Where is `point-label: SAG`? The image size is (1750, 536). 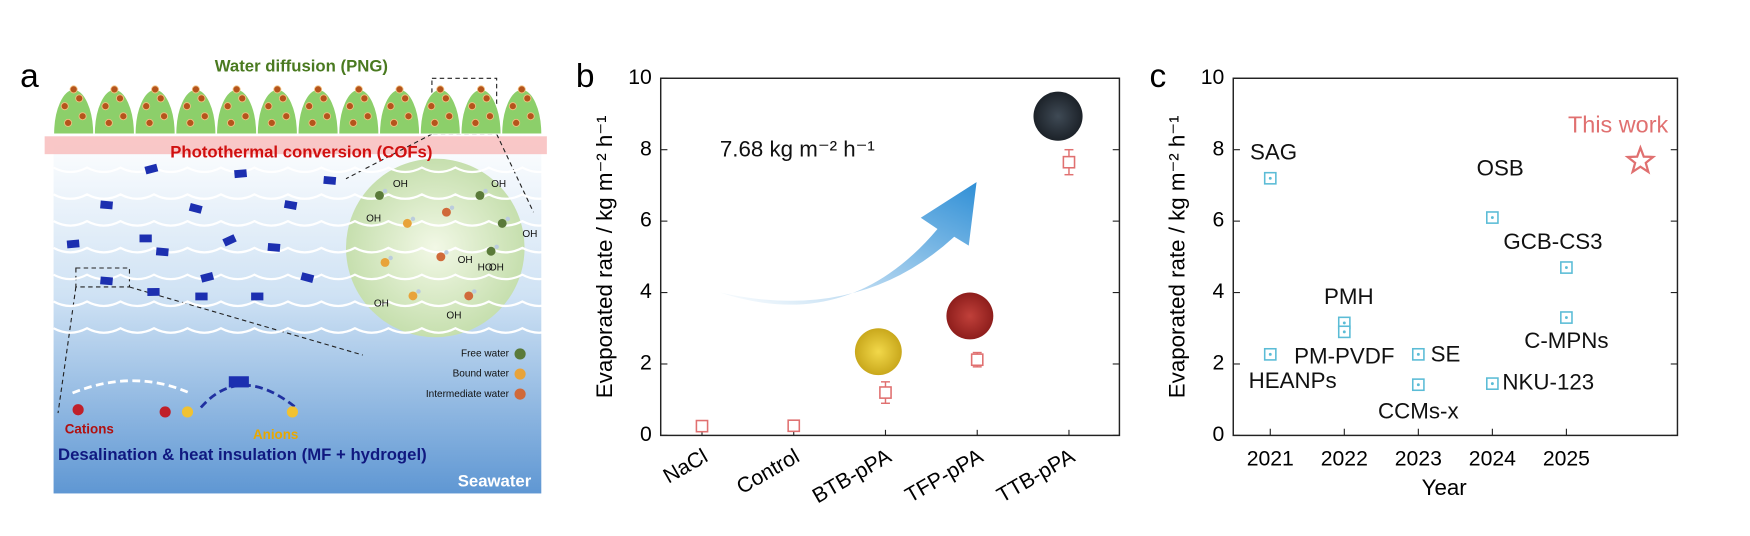
point-label: SAG is located at coordinates (1273, 152).